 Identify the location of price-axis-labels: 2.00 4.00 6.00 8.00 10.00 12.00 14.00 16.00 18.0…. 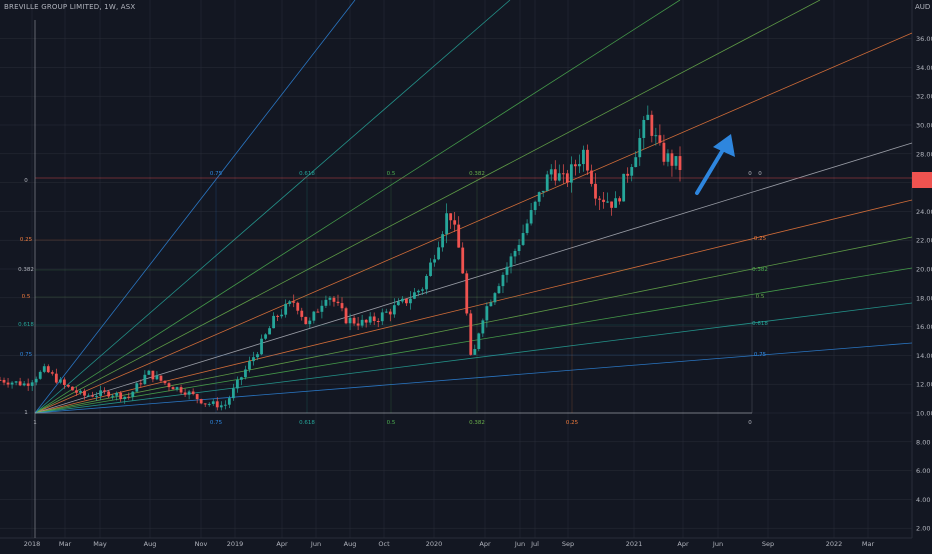
(924, 284).